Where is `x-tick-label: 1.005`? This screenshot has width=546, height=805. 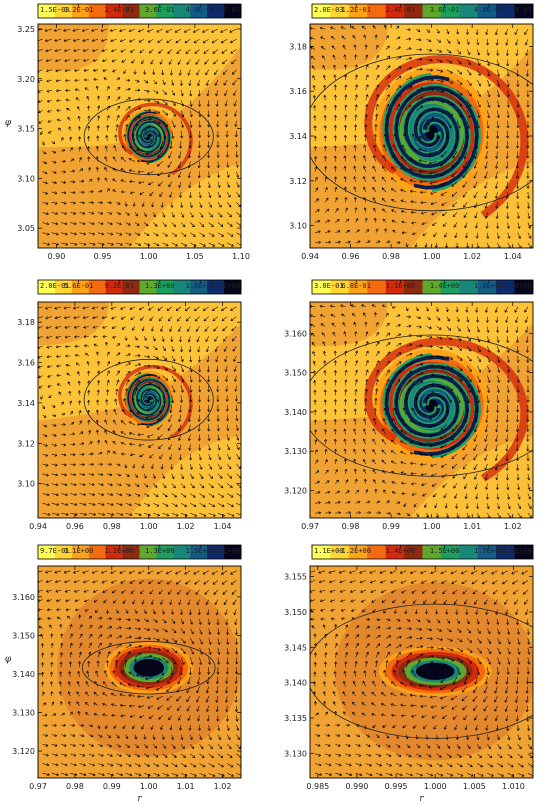 x-tick-label: 1.005 is located at coordinates (474, 786).